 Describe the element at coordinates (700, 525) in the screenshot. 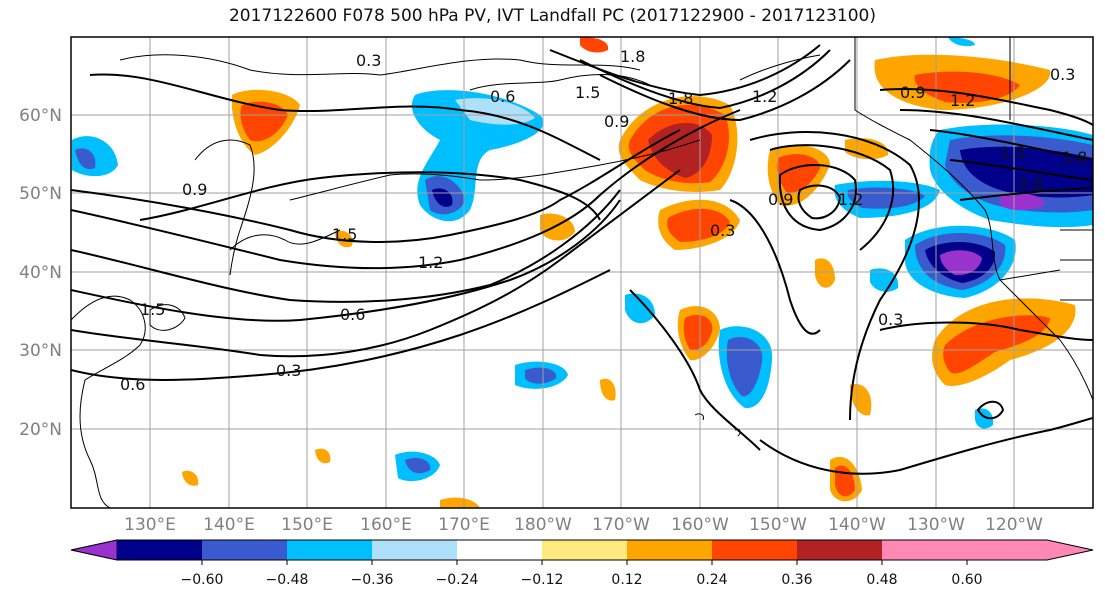

I see `lon-label: 160°W` at that location.